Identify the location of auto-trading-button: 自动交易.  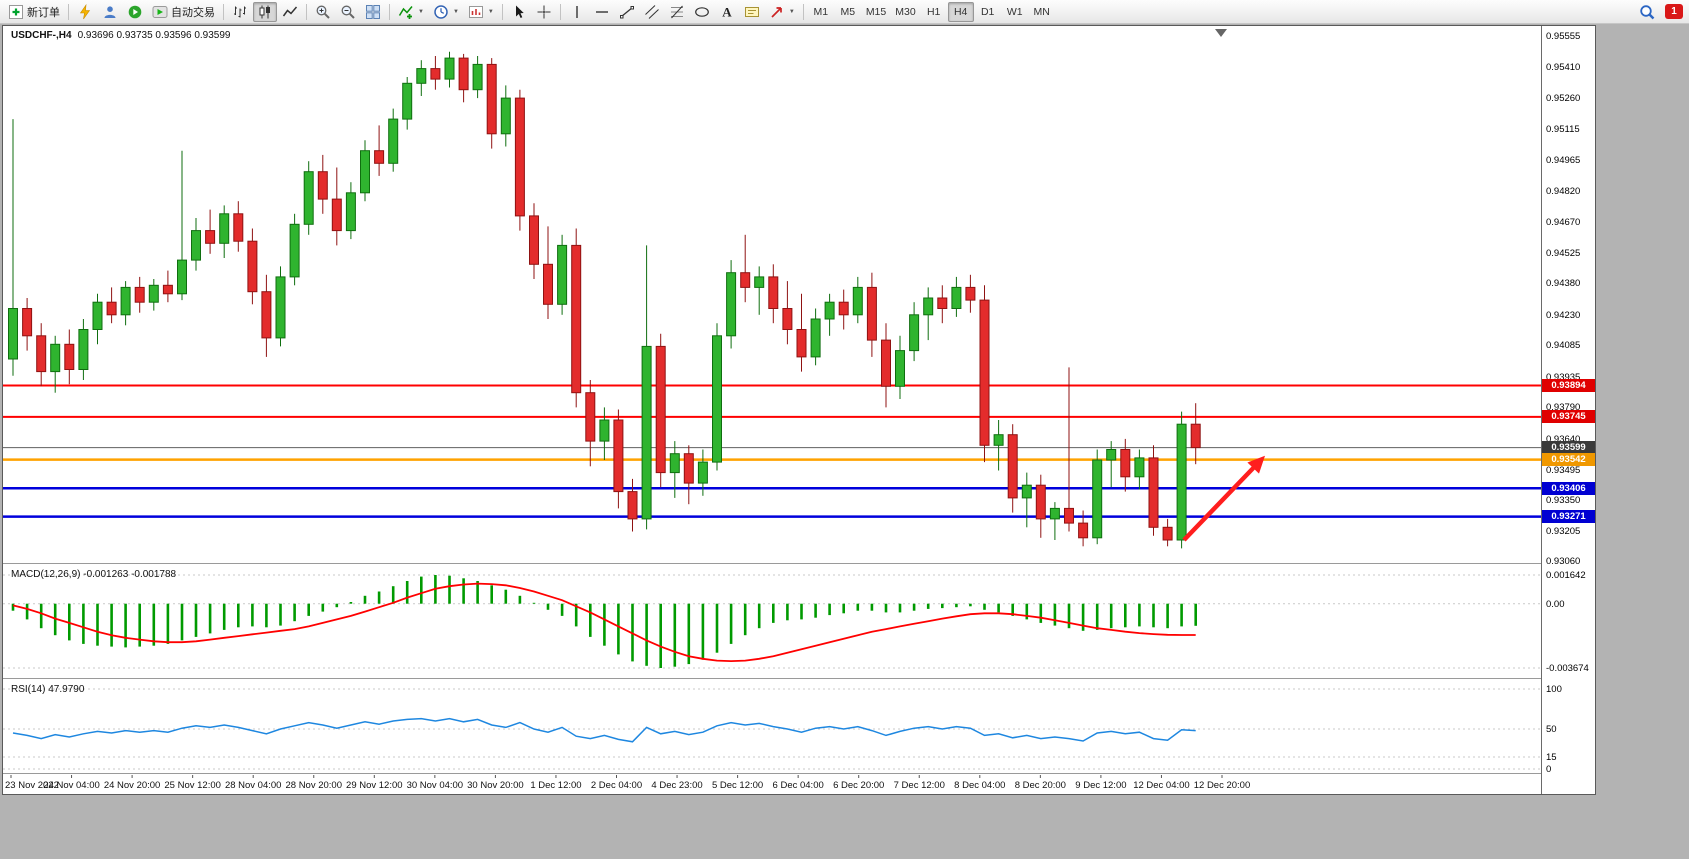
(183, 12).